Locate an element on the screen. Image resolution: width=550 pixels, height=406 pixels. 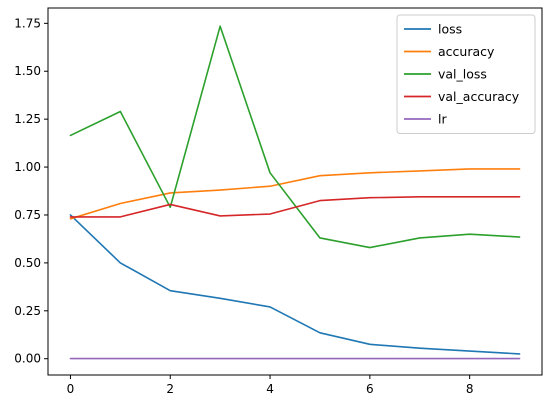
y-tick-label: 0.25 is located at coordinates (27, 311).